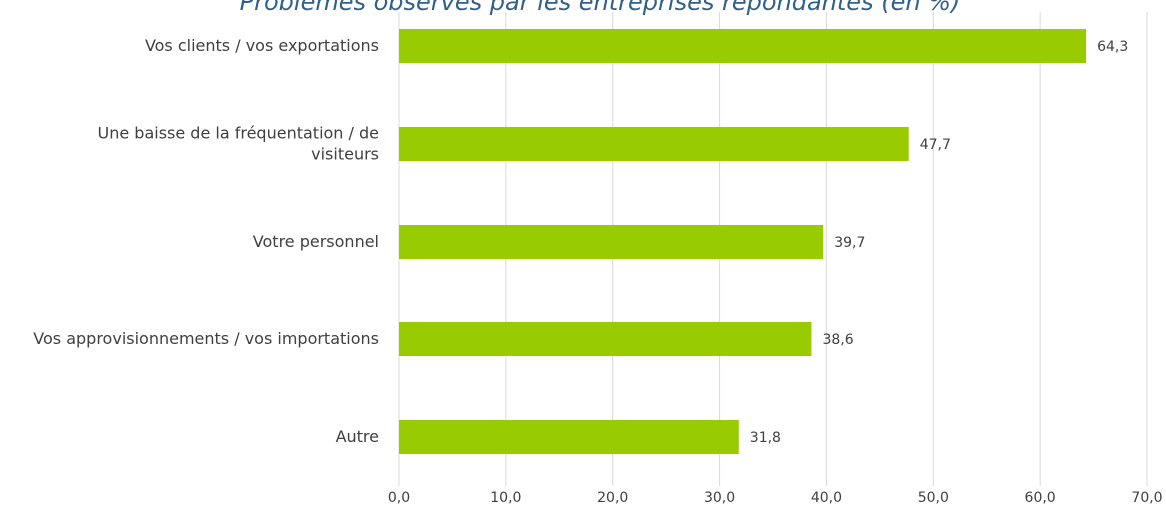 The width and height of the screenshot is (1166, 516). What do you see at coordinates (775, 498) in the screenshot?
I see `tick-layer: 0,0 10,0 20,0 30,0 40,0 50,0 60,0 70,0` at bounding box center [775, 498].